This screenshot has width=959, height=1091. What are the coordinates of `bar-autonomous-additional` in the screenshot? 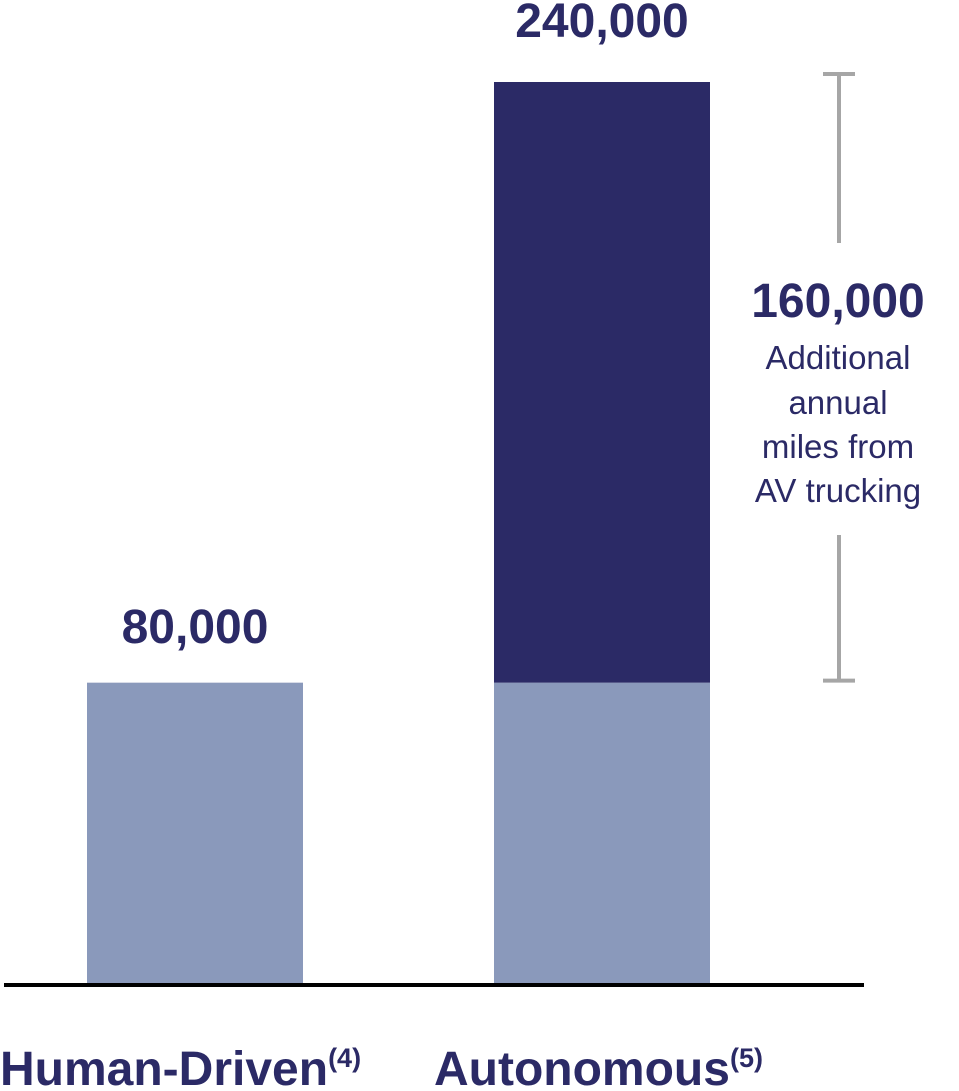 It's located at (602, 382).